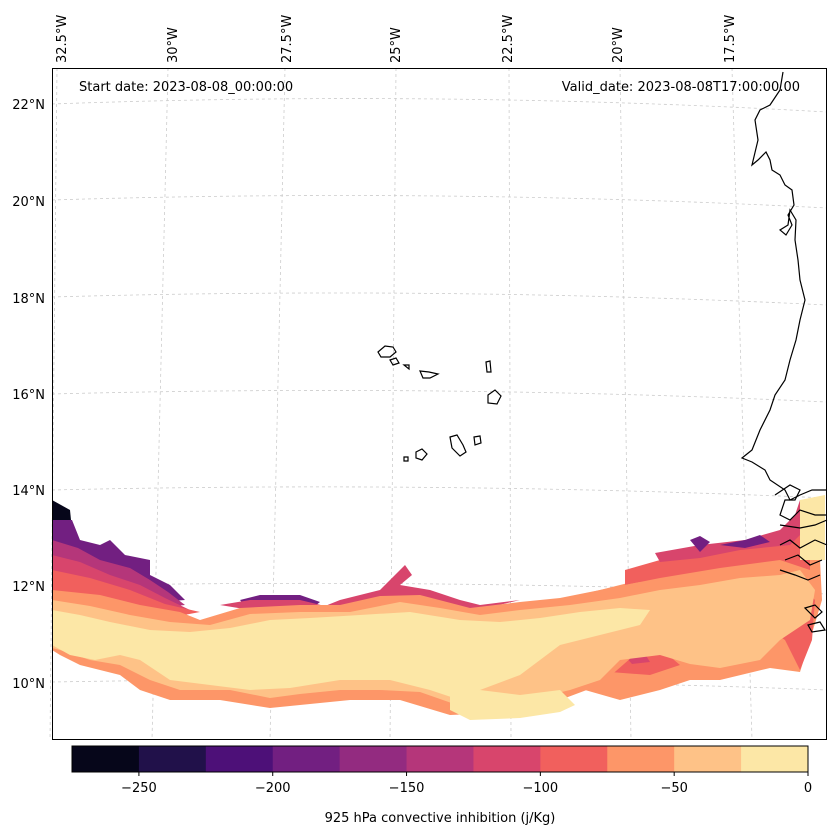 The width and height of the screenshot is (837, 836). I want to click on lat-label-18: 18°N, so click(28, 299).